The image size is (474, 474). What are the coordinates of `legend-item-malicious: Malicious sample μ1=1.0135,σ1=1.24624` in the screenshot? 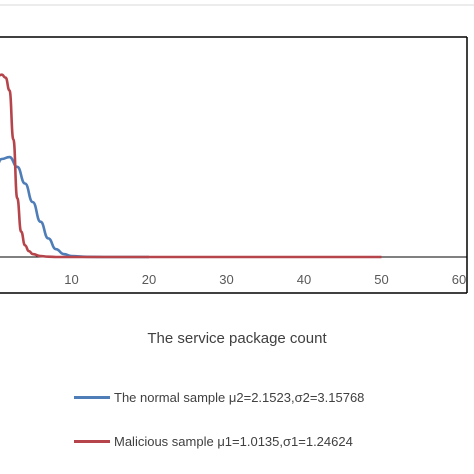 It's located at (213, 441).